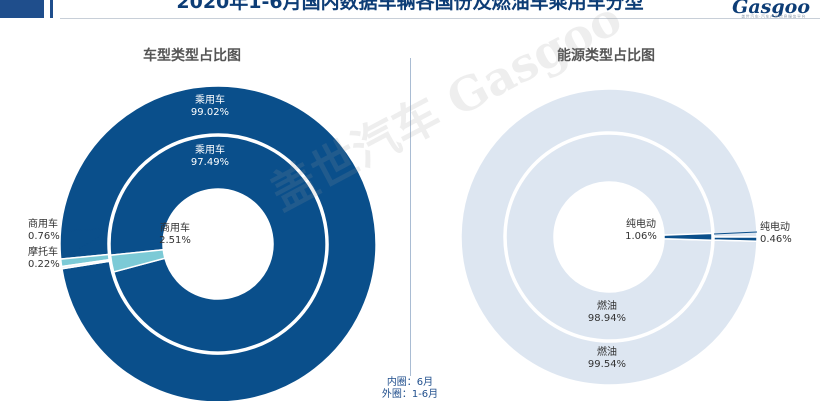 This screenshot has width=820, height=401. What do you see at coordinates (641, 224) in the screenshot?
I see `label-inner-electric-name: 纯电动` at bounding box center [641, 224].